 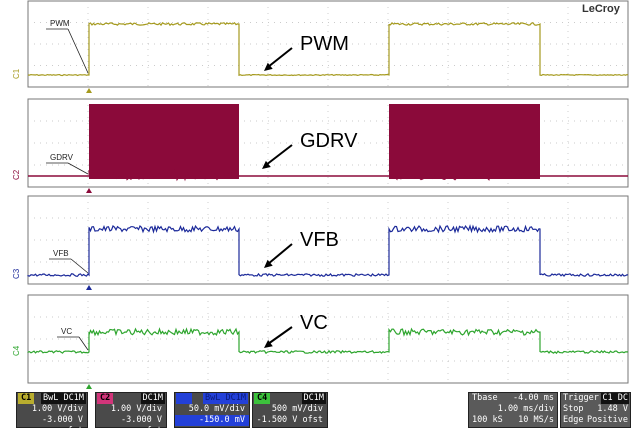 I want to click on volts-per-div: 500 mV/div, so click(x=297, y=409).